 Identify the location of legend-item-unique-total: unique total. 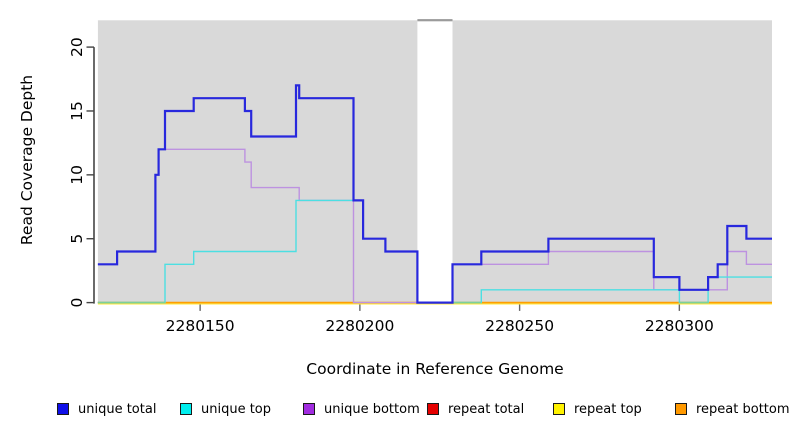
(106, 409).